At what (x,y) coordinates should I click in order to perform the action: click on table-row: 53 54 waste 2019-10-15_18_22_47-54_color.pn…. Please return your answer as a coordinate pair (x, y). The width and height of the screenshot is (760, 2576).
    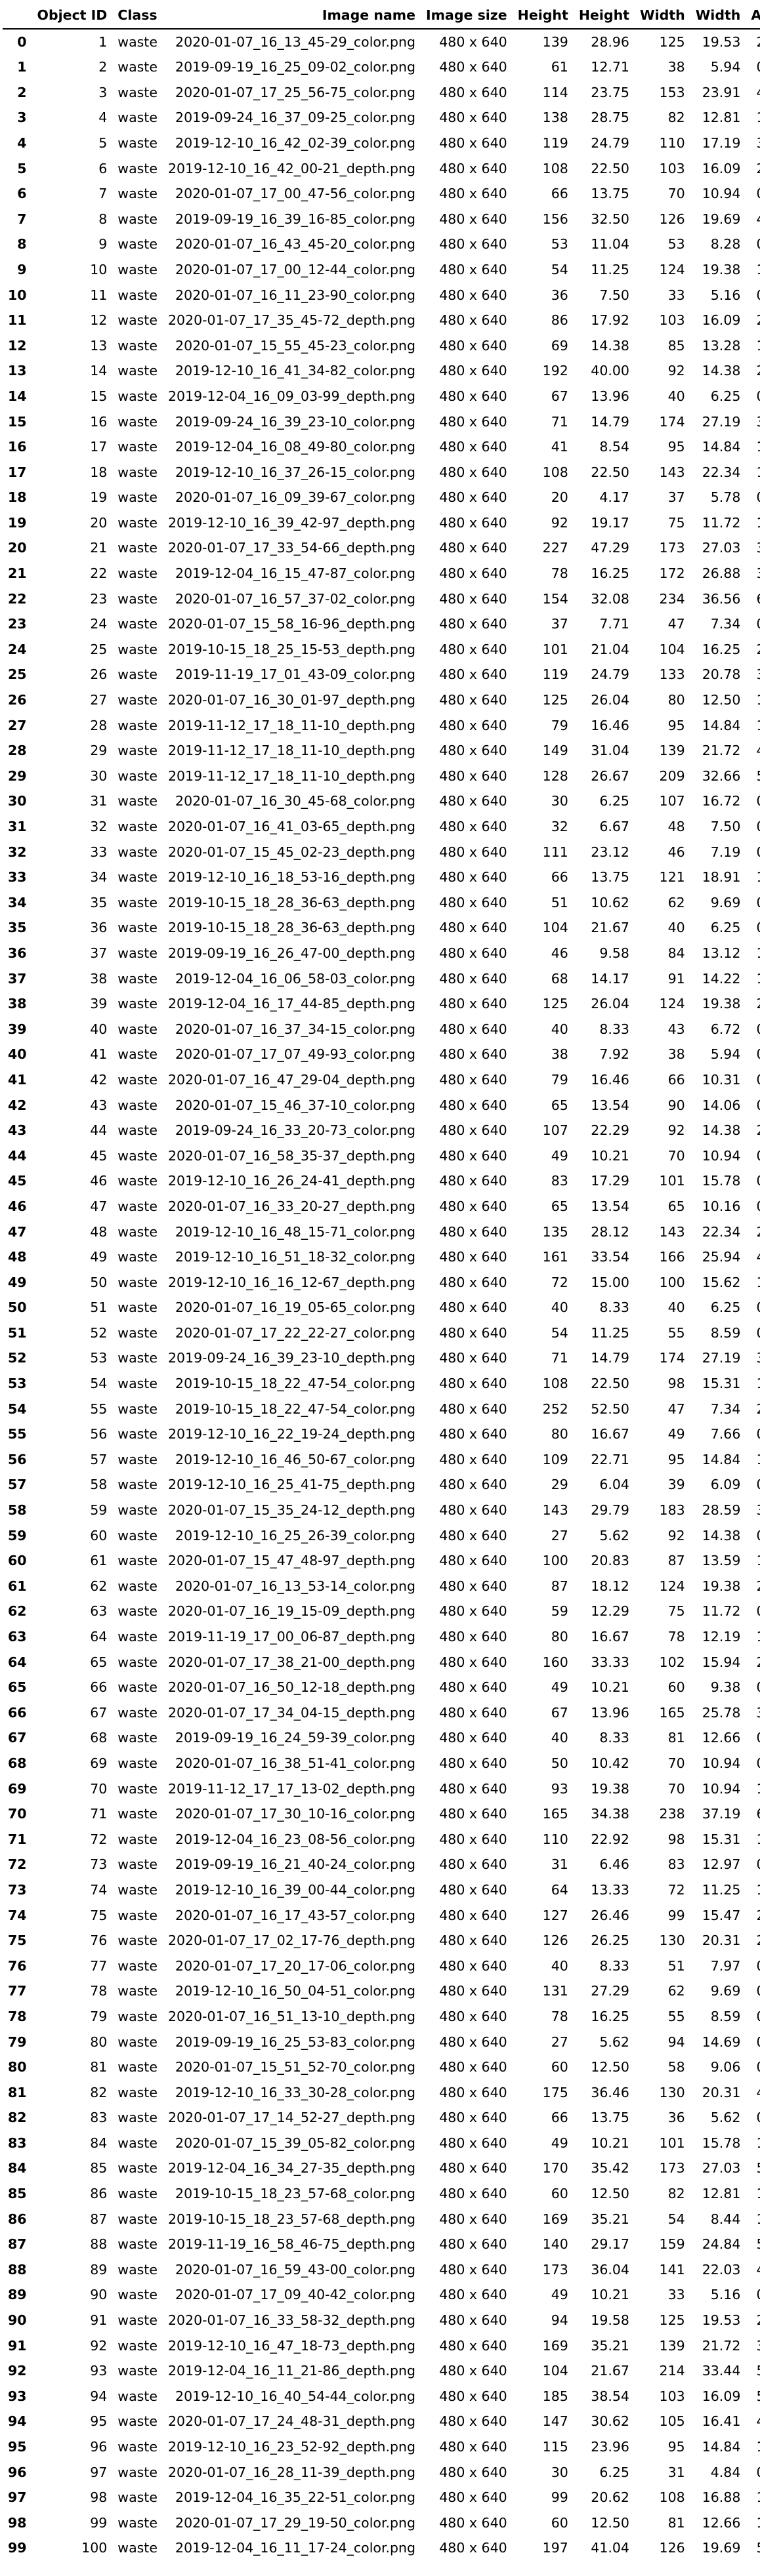
    Looking at the image, I should click on (381, 1384).